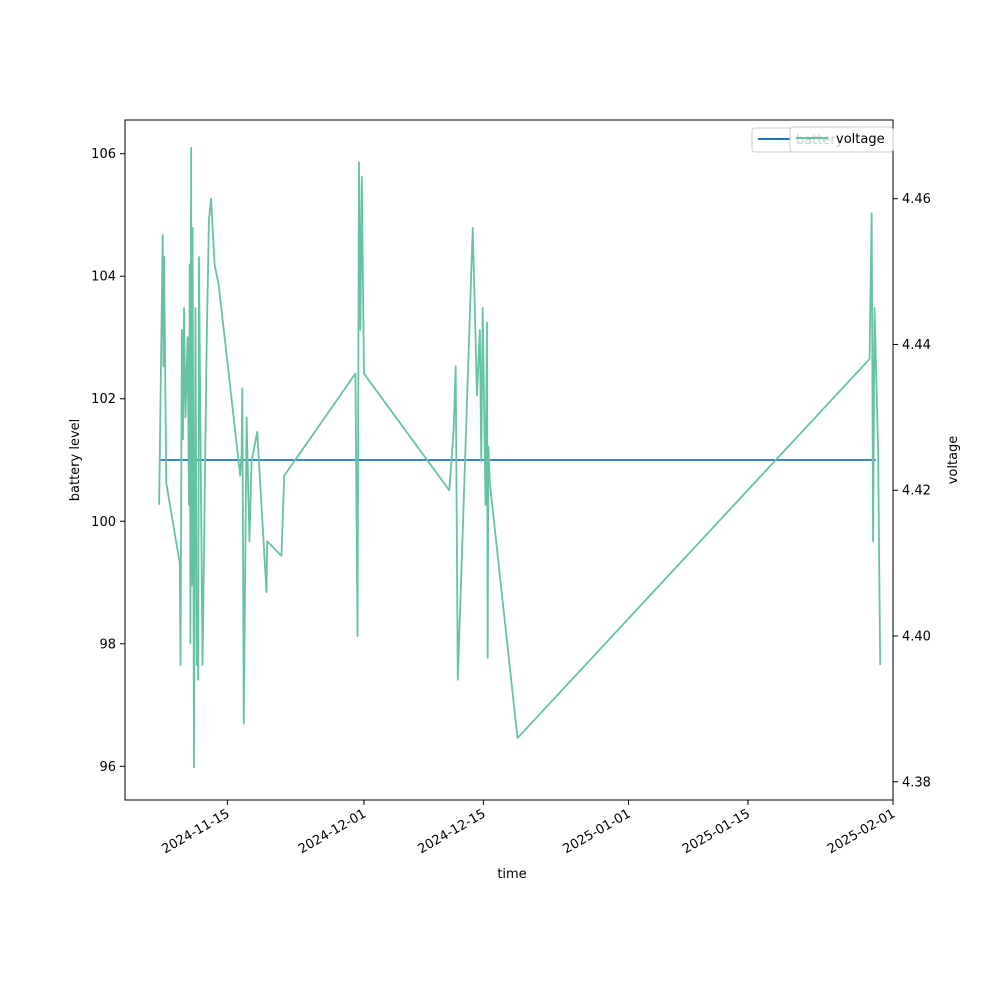 This screenshot has width=1000, height=1000. Describe the element at coordinates (107, 767) in the screenshot. I see `left-y-tick-label: 96` at that location.